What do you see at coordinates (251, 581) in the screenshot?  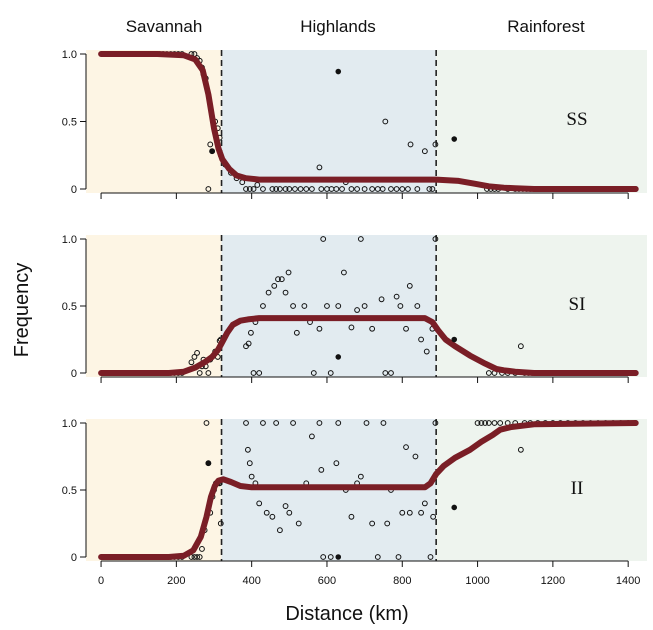 I see `x-tick-label: 400` at bounding box center [251, 581].